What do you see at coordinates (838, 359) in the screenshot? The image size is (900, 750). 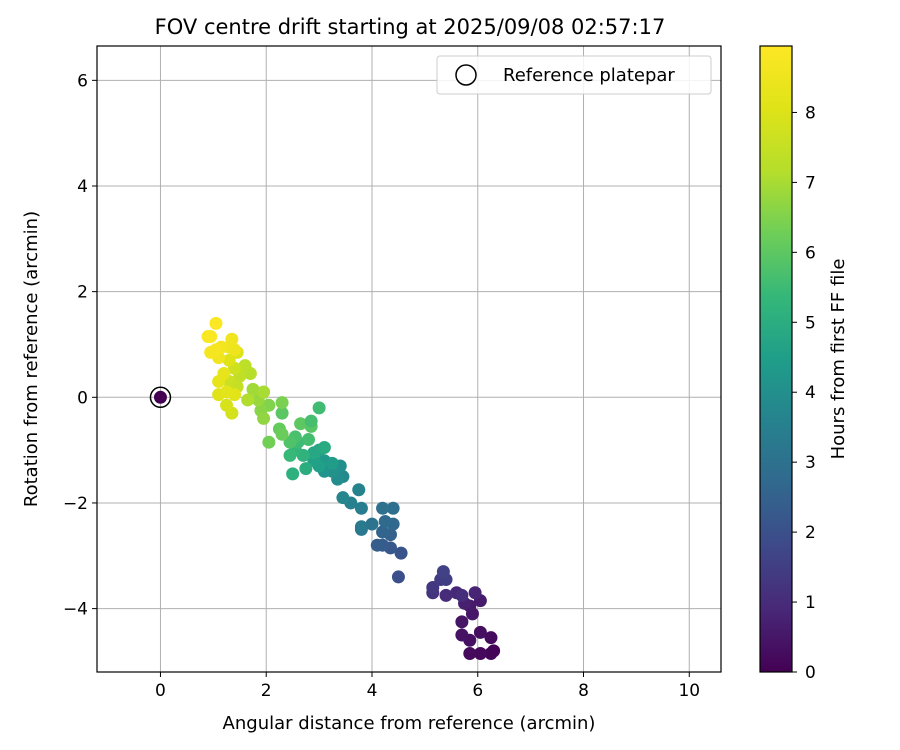 I see `colorbar-label: Hours from first FF file` at bounding box center [838, 359].